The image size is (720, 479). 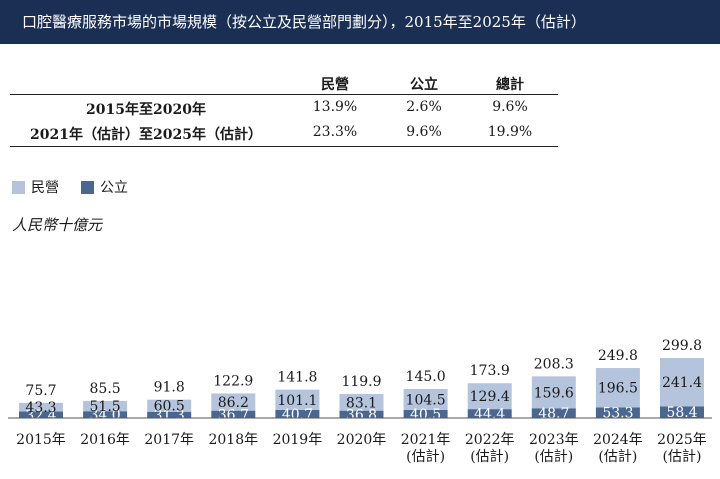 I want to click on value-label-public: 40.7, so click(x=297, y=415).